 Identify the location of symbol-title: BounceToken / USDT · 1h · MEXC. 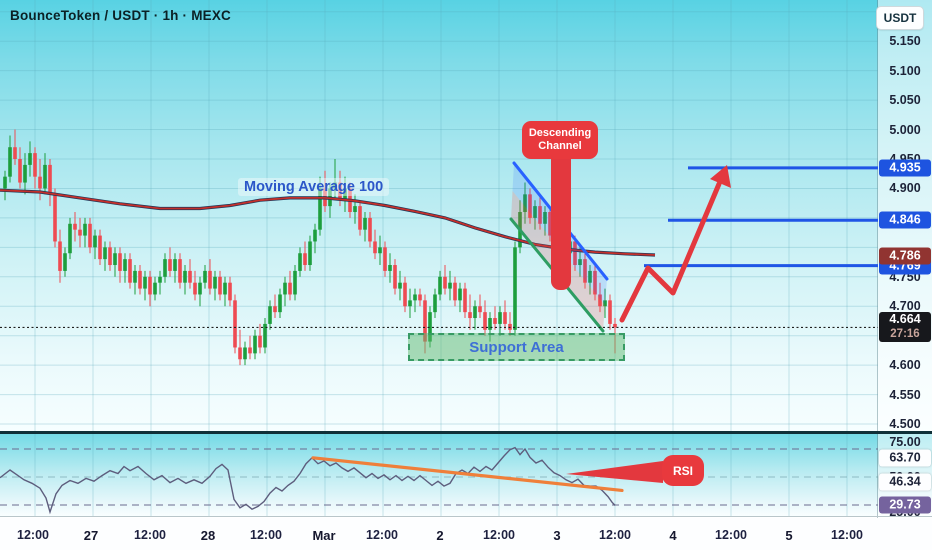
(121, 15).